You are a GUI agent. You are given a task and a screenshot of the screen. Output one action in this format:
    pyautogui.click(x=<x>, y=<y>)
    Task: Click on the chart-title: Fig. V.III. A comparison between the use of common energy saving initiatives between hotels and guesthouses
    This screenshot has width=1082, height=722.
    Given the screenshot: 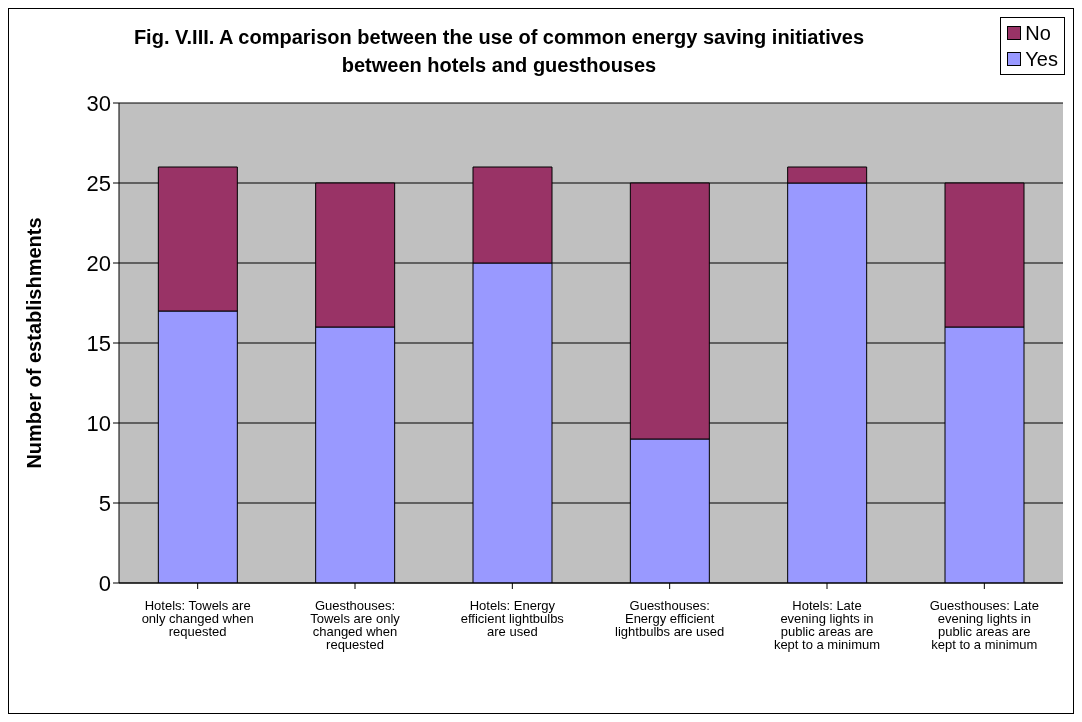 What is the action you would take?
    pyautogui.click(x=499, y=51)
    